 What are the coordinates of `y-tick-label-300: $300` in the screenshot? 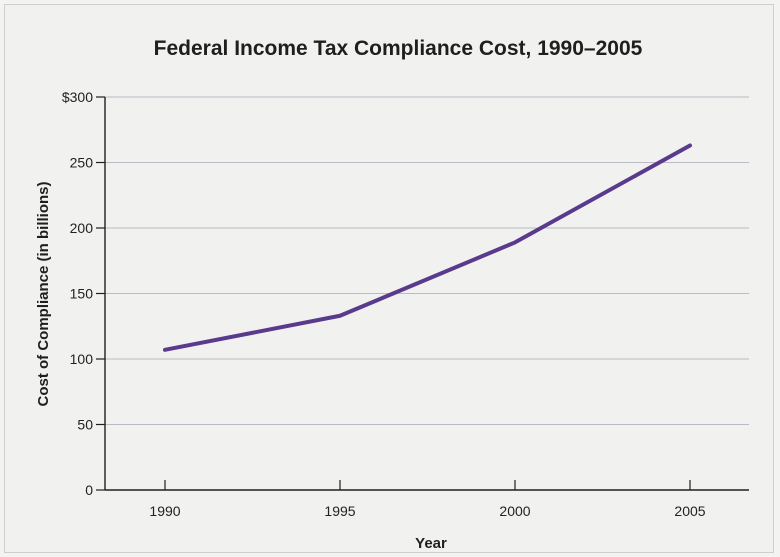 It's located at (77, 97).